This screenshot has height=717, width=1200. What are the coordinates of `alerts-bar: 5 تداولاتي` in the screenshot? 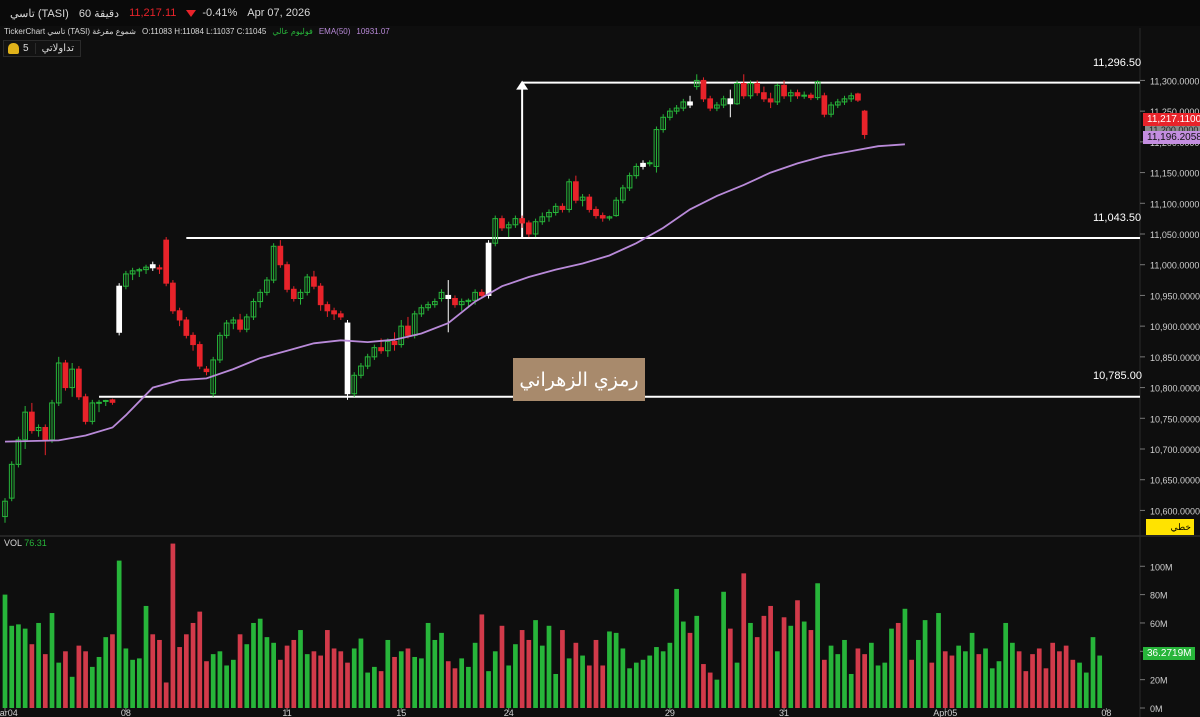 It's located at (42, 48).